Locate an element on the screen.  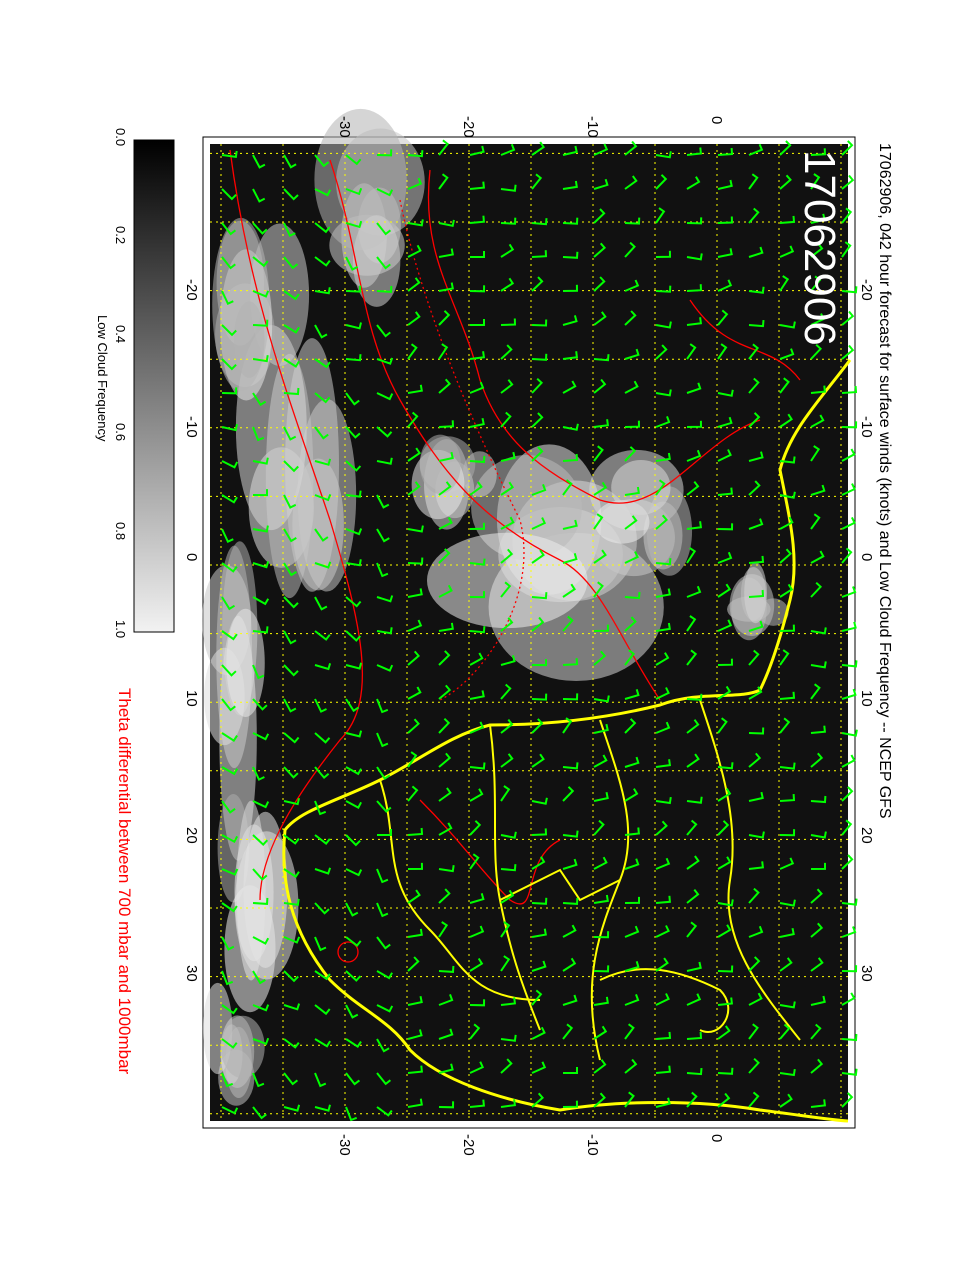
lon-tick-label-right: 10 is located at coordinates (866, 698).